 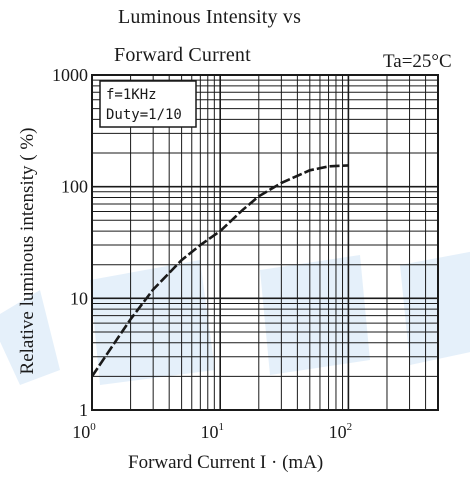 I want to click on x-tick-labels: 10⁰ 10¹ 10², so click(x=212, y=431).